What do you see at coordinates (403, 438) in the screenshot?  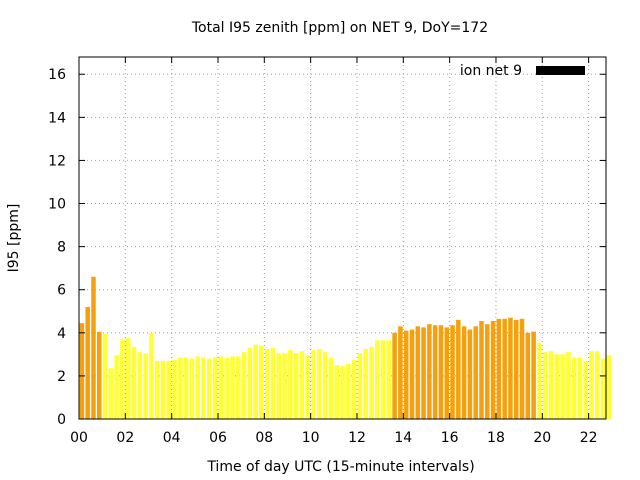 I see `x-tick-label: 14` at bounding box center [403, 438].